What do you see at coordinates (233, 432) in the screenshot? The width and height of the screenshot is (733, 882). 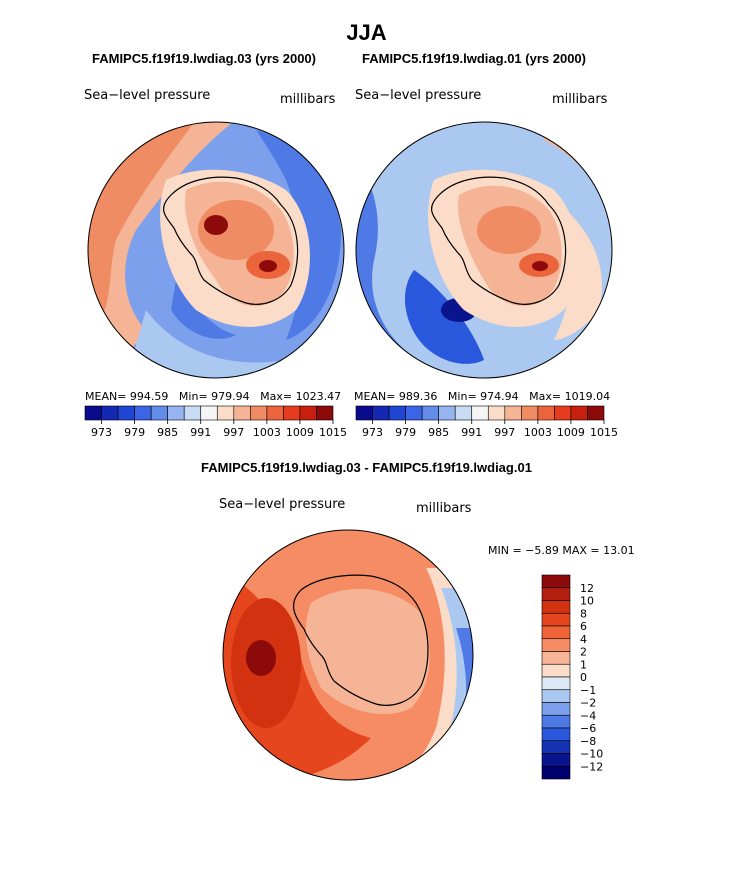 I see `panel1-colorbar-tick-label: 997` at bounding box center [233, 432].